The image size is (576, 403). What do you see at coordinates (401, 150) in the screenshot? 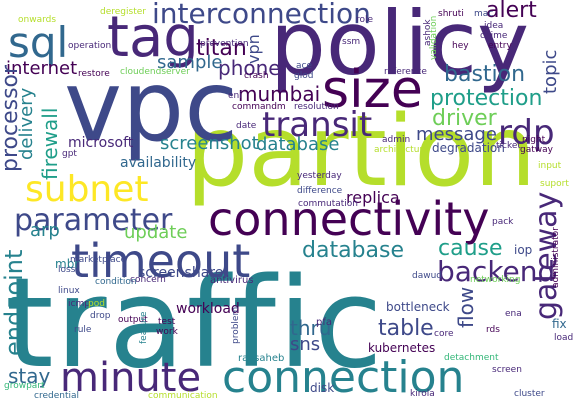
I see `word-architecture: architecture` at bounding box center [401, 150].